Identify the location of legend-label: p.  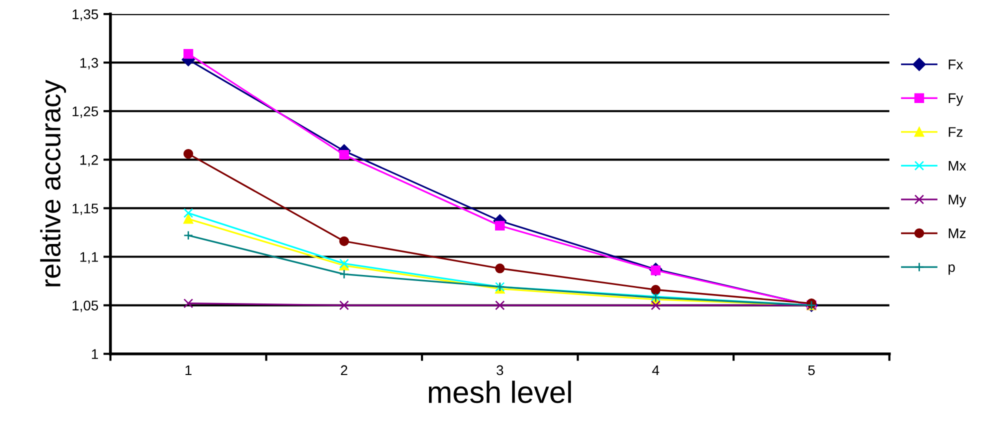
(951, 269).